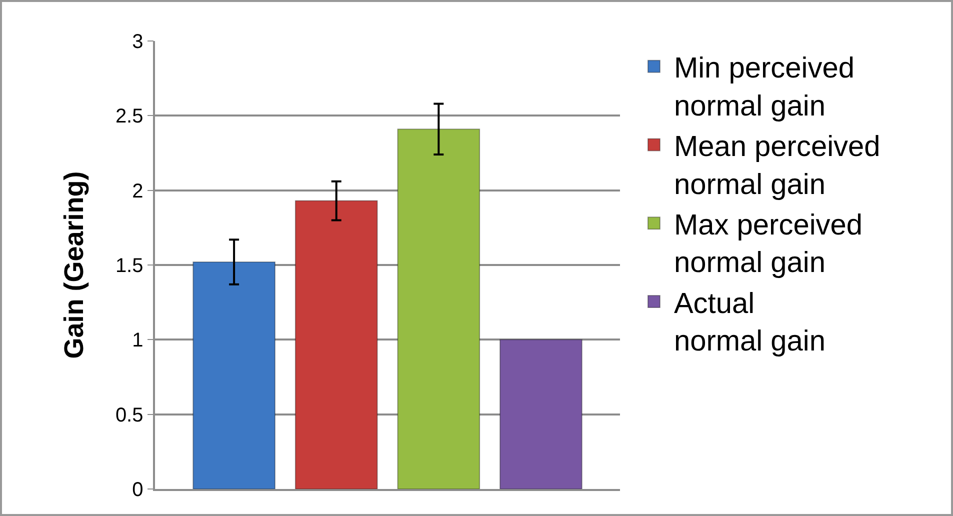 The height and width of the screenshot is (516, 953). I want to click on y-tick-label: 2.5, so click(129, 117).